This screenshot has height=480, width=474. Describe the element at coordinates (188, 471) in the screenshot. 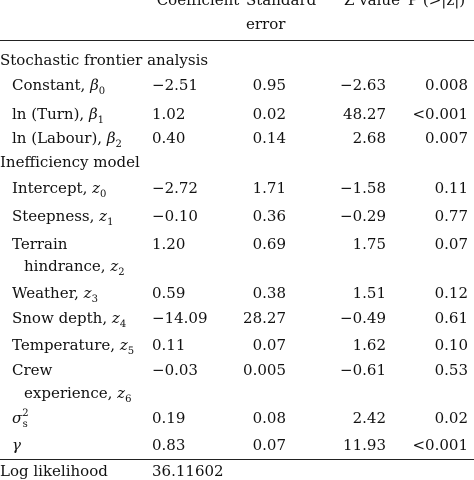

I see `footer-loglik-value: 36.11602` at that location.